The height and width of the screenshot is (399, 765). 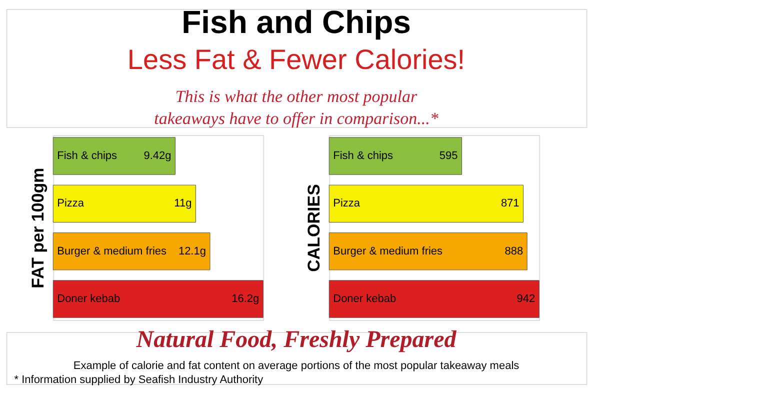 I want to click on data-label: 16.2g, so click(x=246, y=299).